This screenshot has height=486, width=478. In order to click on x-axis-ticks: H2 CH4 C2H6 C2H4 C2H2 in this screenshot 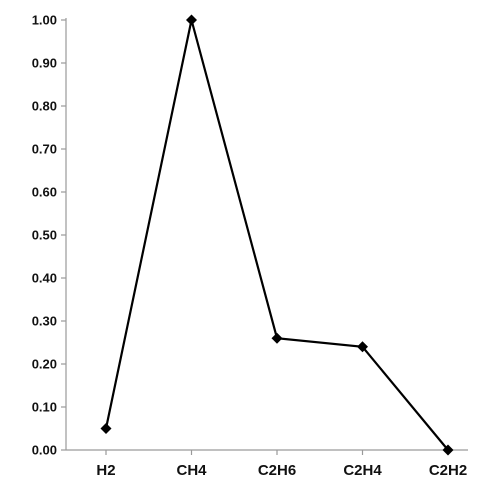, I will do `click(281, 464)`.